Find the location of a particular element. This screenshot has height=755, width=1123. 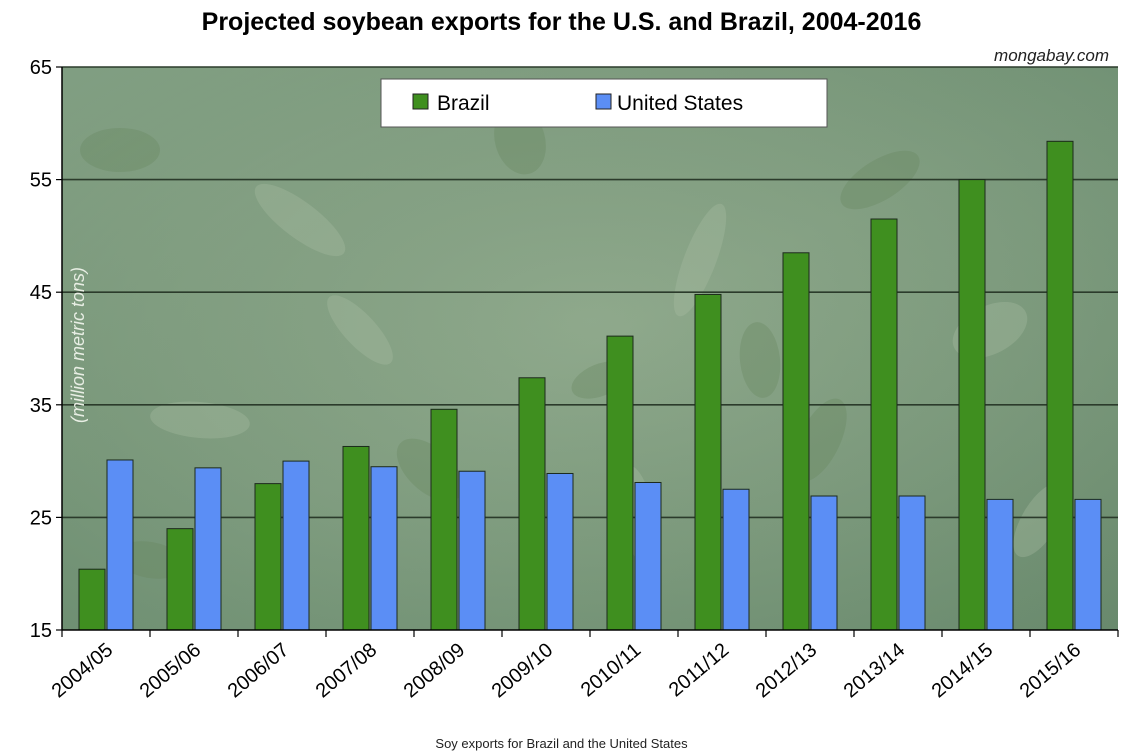

legend-label-brazil: Brazil is located at coordinates (463, 103).